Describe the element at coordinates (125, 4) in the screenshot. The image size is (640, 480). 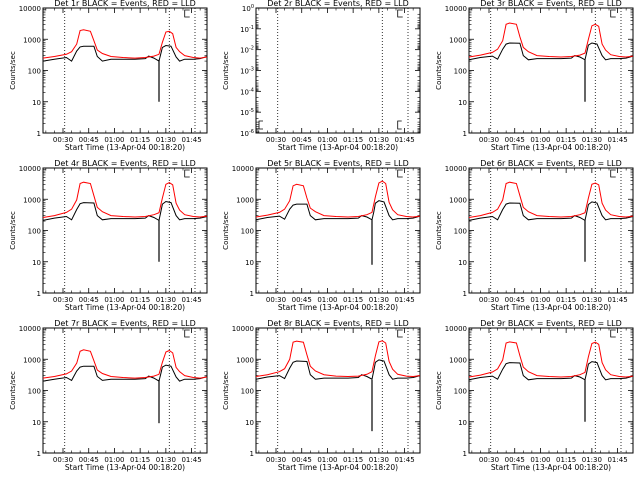
I see `panel-title: Det 1r BLACK = Events, RED = LLD` at that location.